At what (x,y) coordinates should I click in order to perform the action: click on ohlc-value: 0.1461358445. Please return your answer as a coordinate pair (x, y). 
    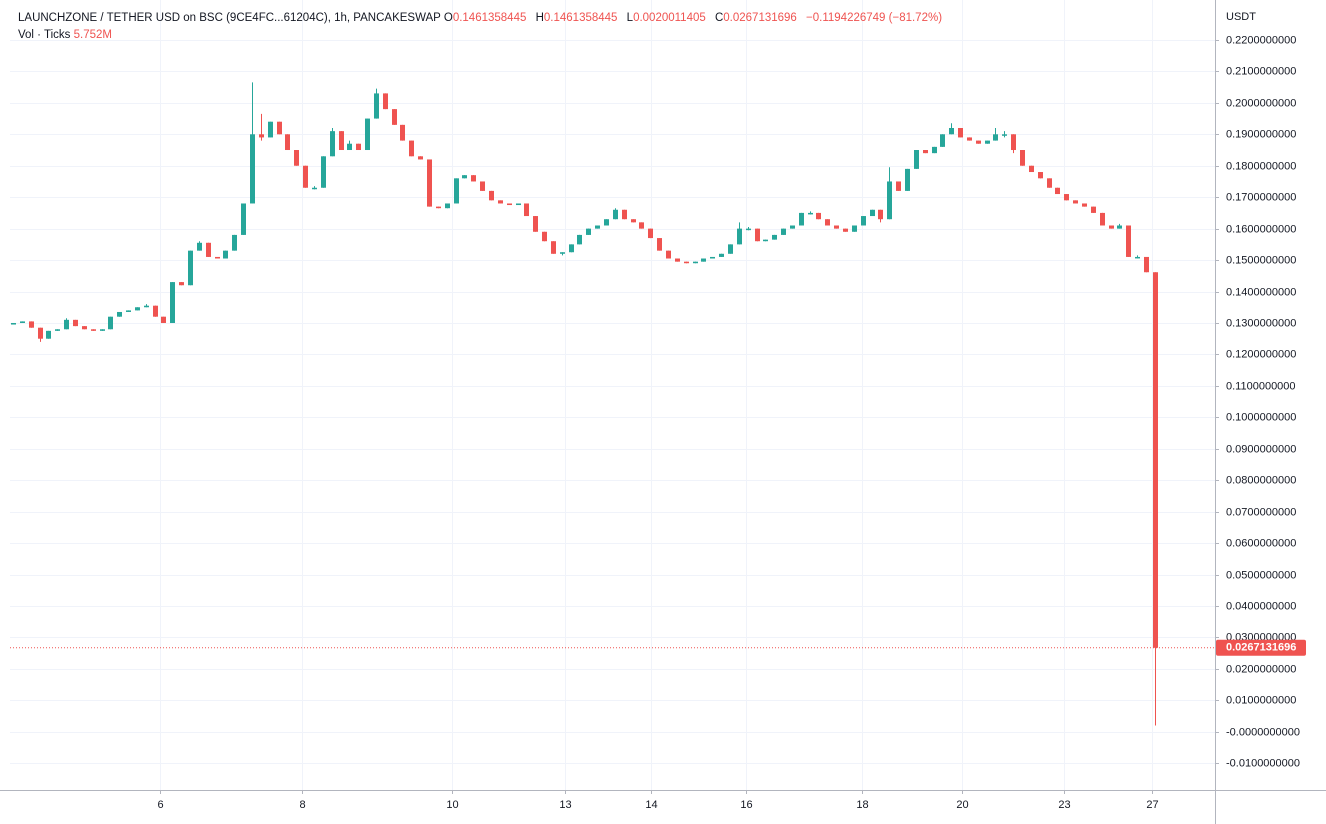
    Looking at the image, I should click on (489, 18).